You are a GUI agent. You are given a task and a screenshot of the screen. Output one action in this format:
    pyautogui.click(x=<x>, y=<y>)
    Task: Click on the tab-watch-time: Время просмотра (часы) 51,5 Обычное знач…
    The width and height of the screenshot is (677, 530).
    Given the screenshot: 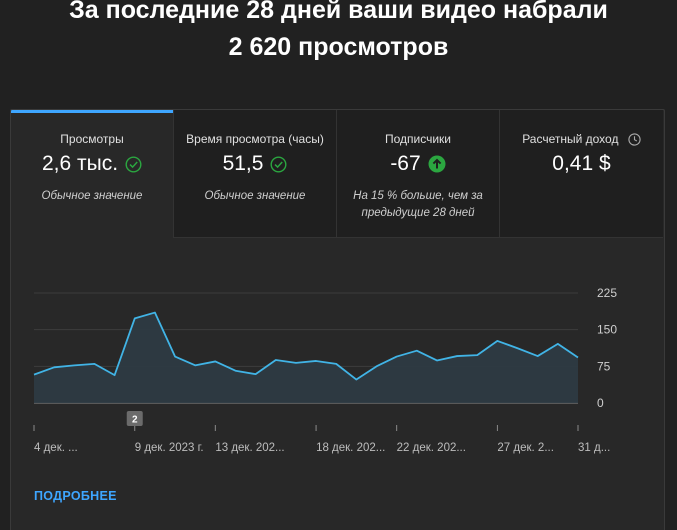 What is the action you would take?
    pyautogui.click(x=255, y=174)
    